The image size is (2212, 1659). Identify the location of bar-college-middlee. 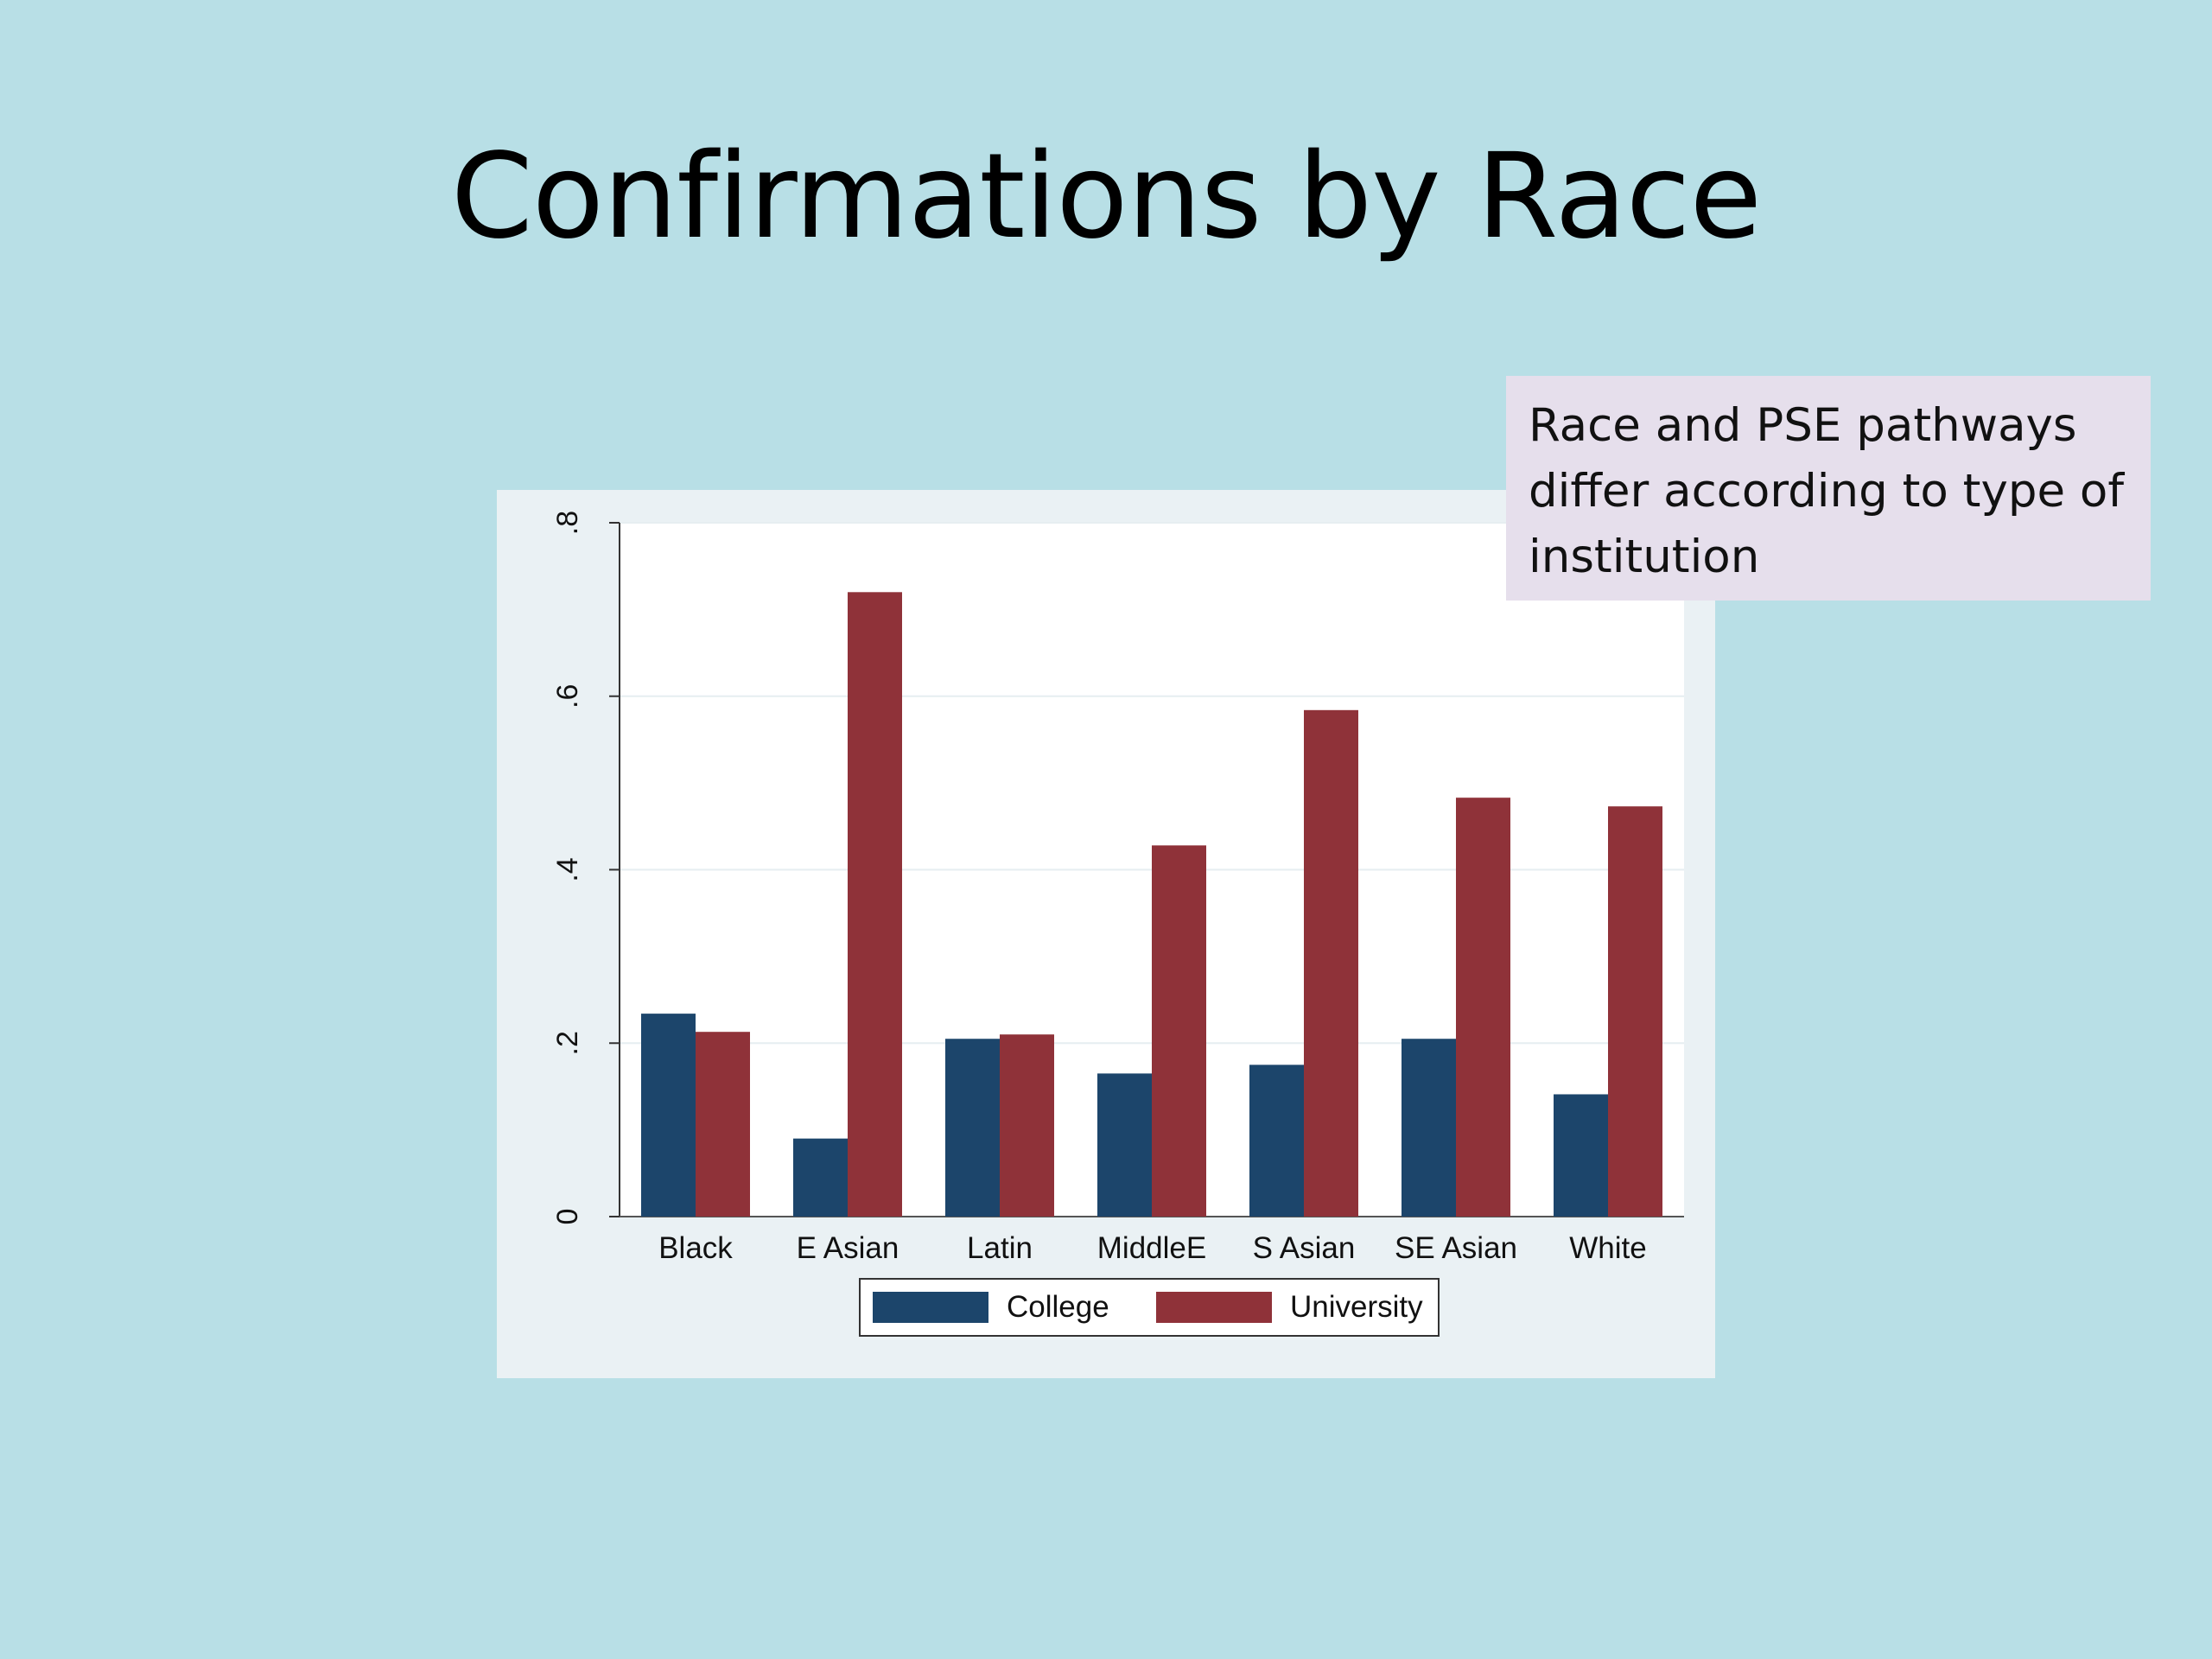
(1124, 1145).